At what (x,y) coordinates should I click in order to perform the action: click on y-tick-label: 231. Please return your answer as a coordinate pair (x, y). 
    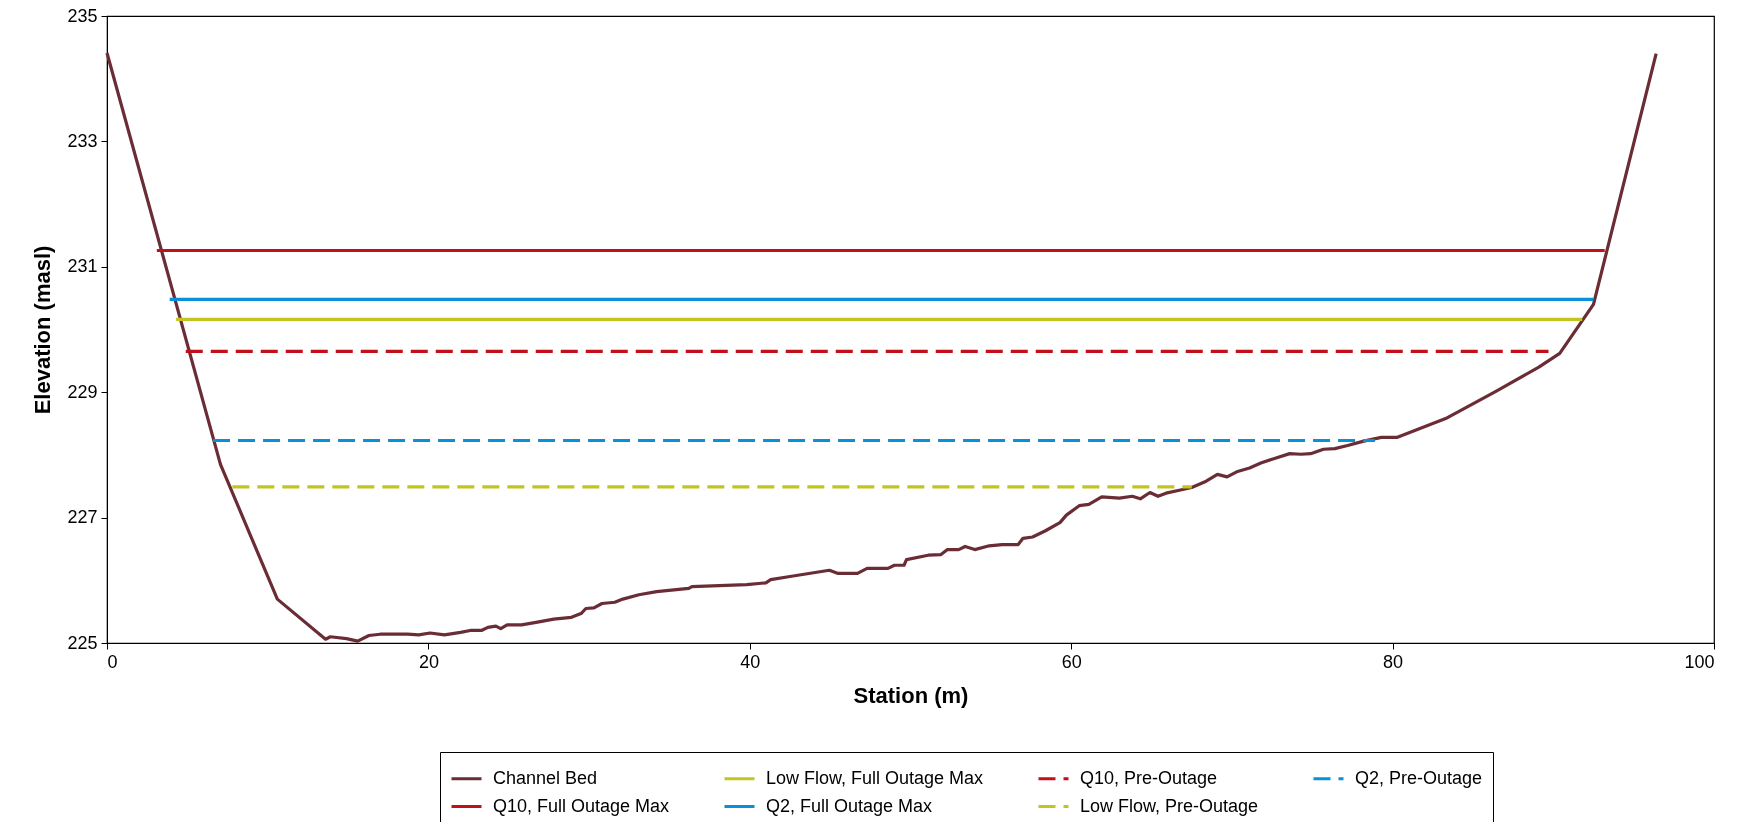
    Looking at the image, I should click on (82, 266).